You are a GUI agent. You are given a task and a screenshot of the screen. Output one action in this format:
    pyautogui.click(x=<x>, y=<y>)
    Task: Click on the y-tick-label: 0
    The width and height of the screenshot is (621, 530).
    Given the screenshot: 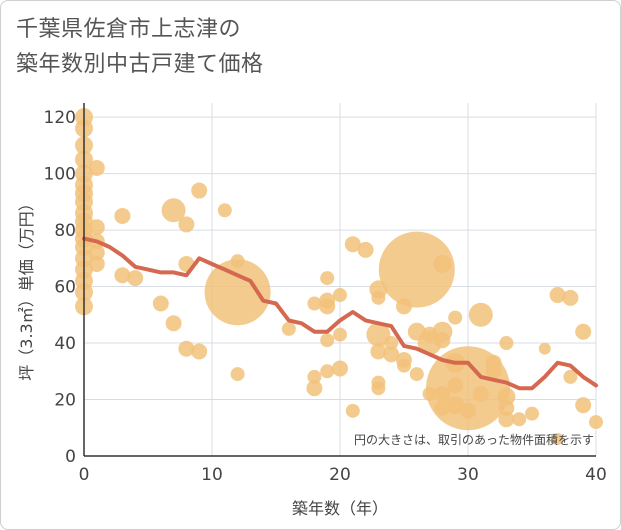 What is the action you would take?
    pyautogui.click(x=70, y=457)
    